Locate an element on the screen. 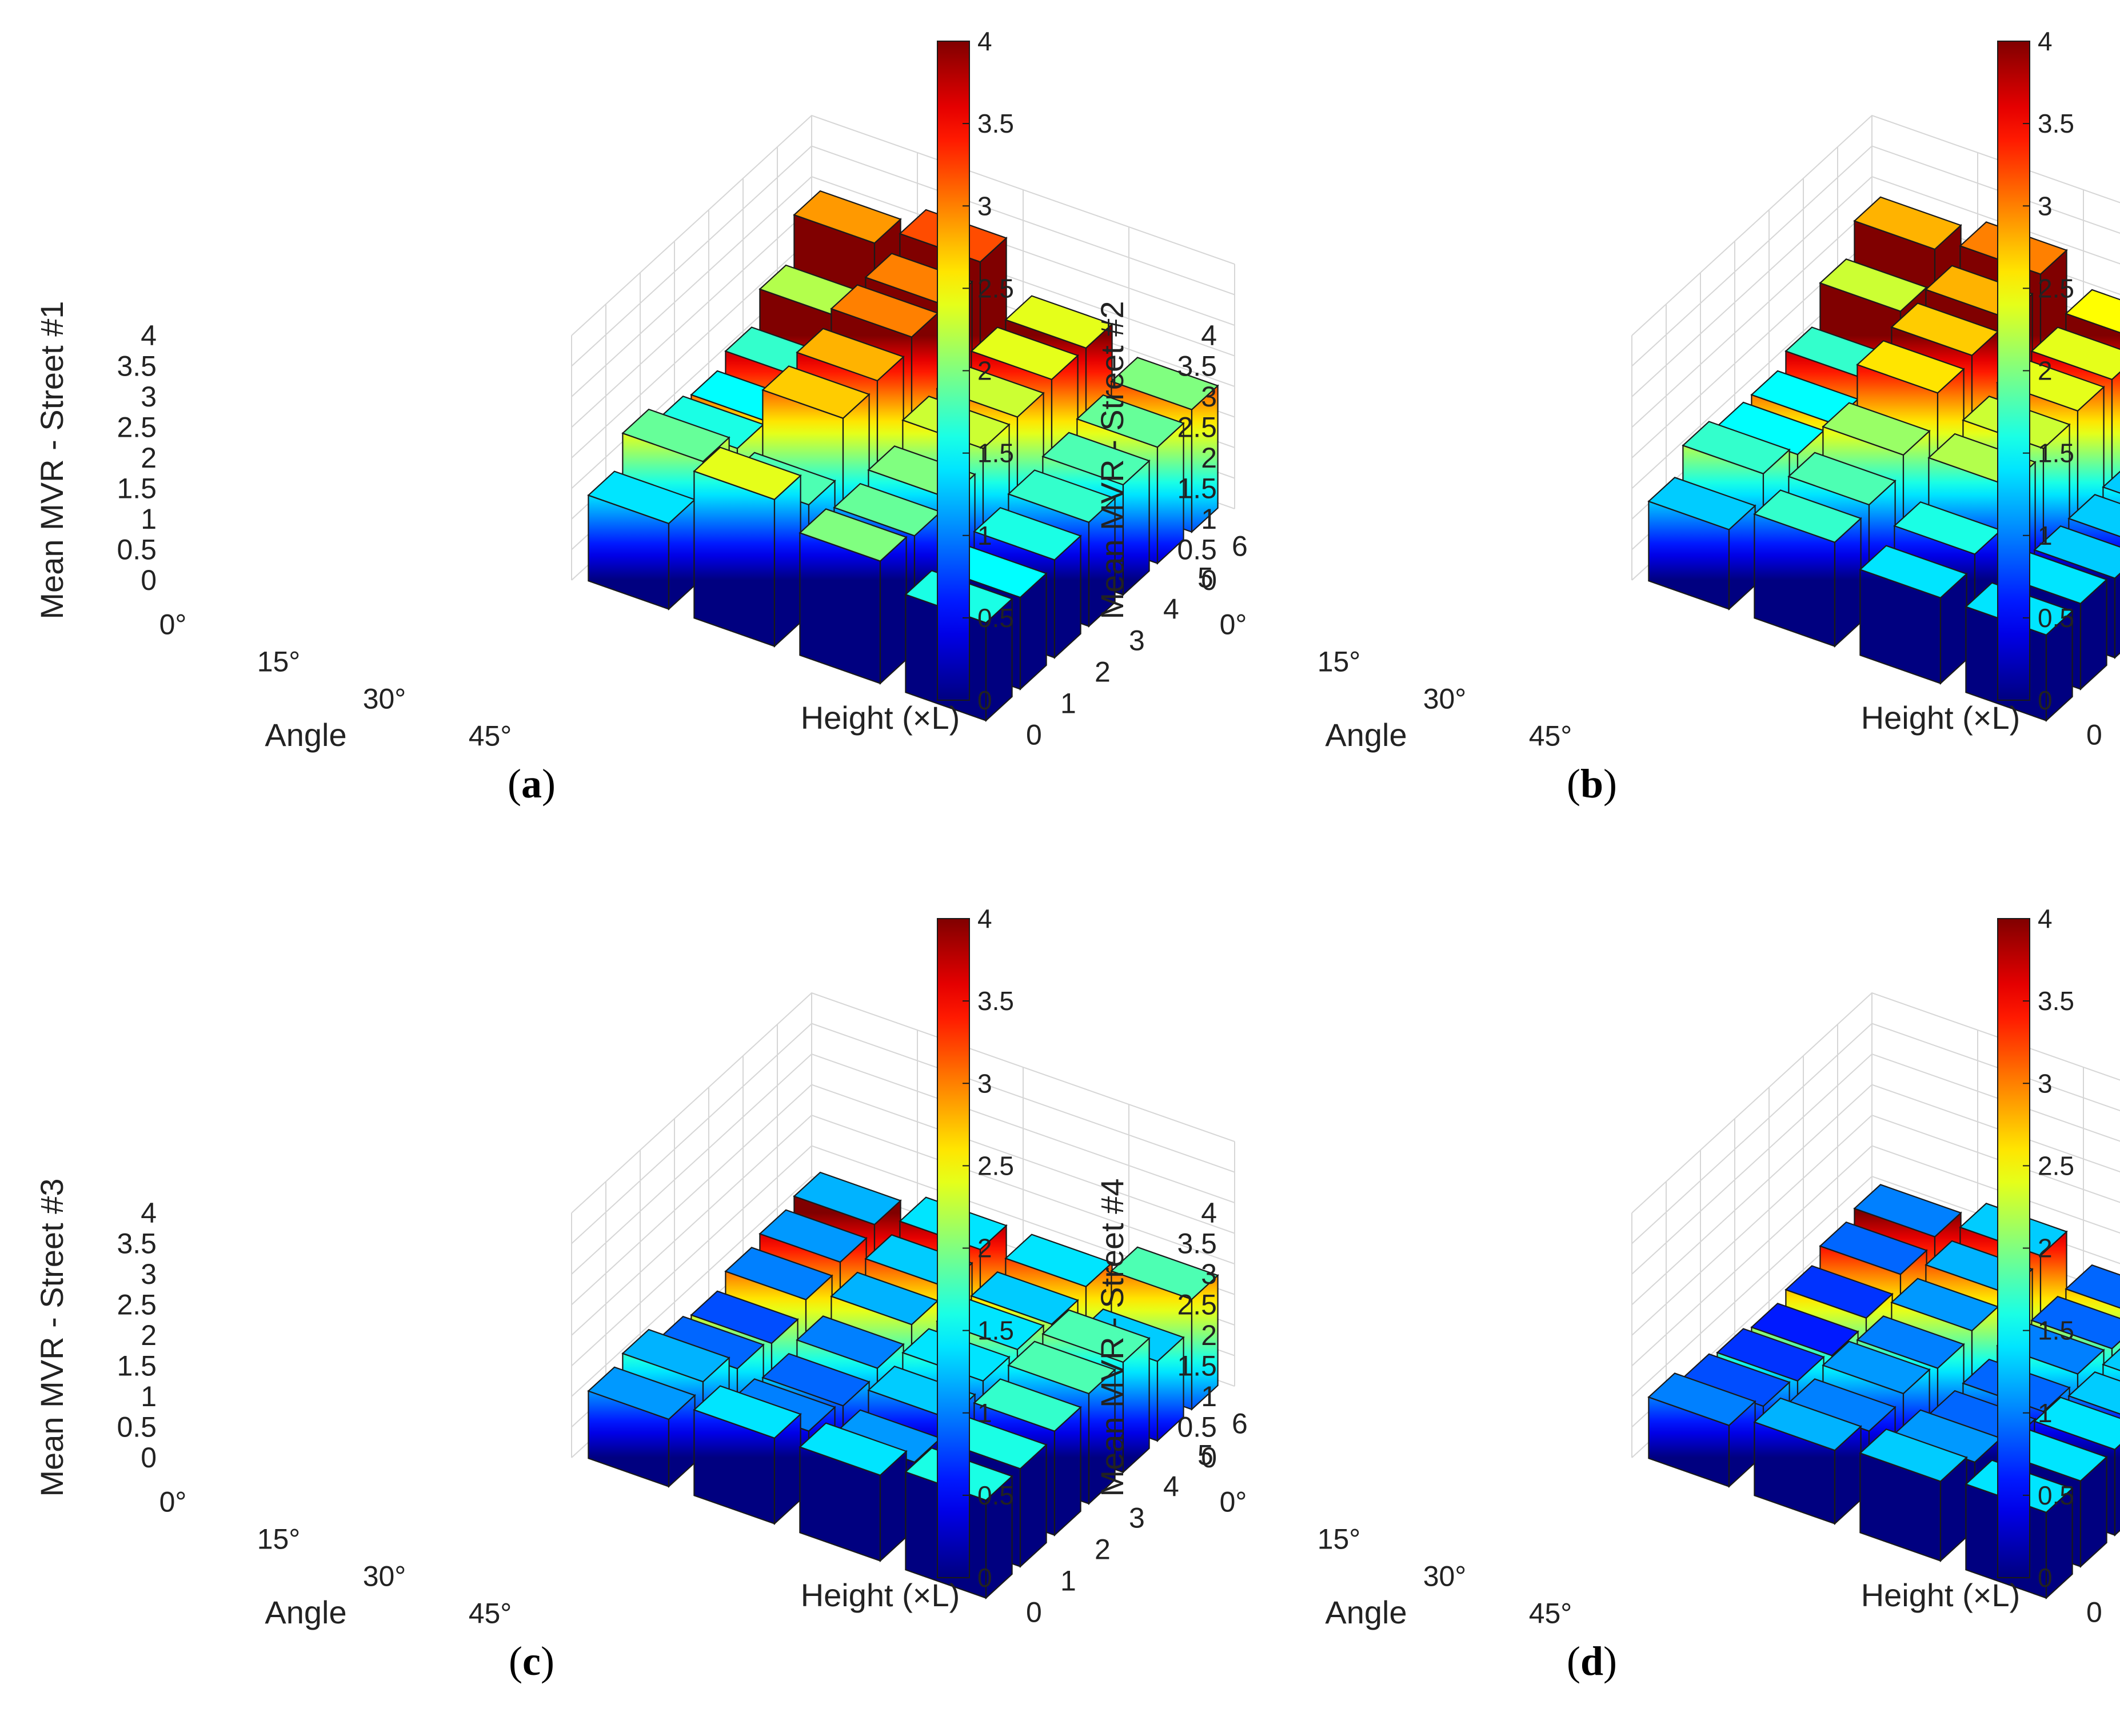  colorbar-tick-label: 1 is located at coordinates (2045, 1413).